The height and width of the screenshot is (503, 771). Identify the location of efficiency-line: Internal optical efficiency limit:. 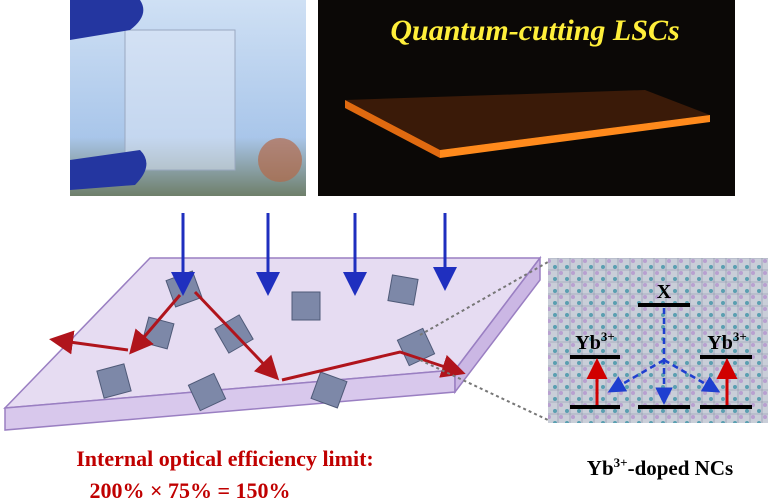
(225, 458).